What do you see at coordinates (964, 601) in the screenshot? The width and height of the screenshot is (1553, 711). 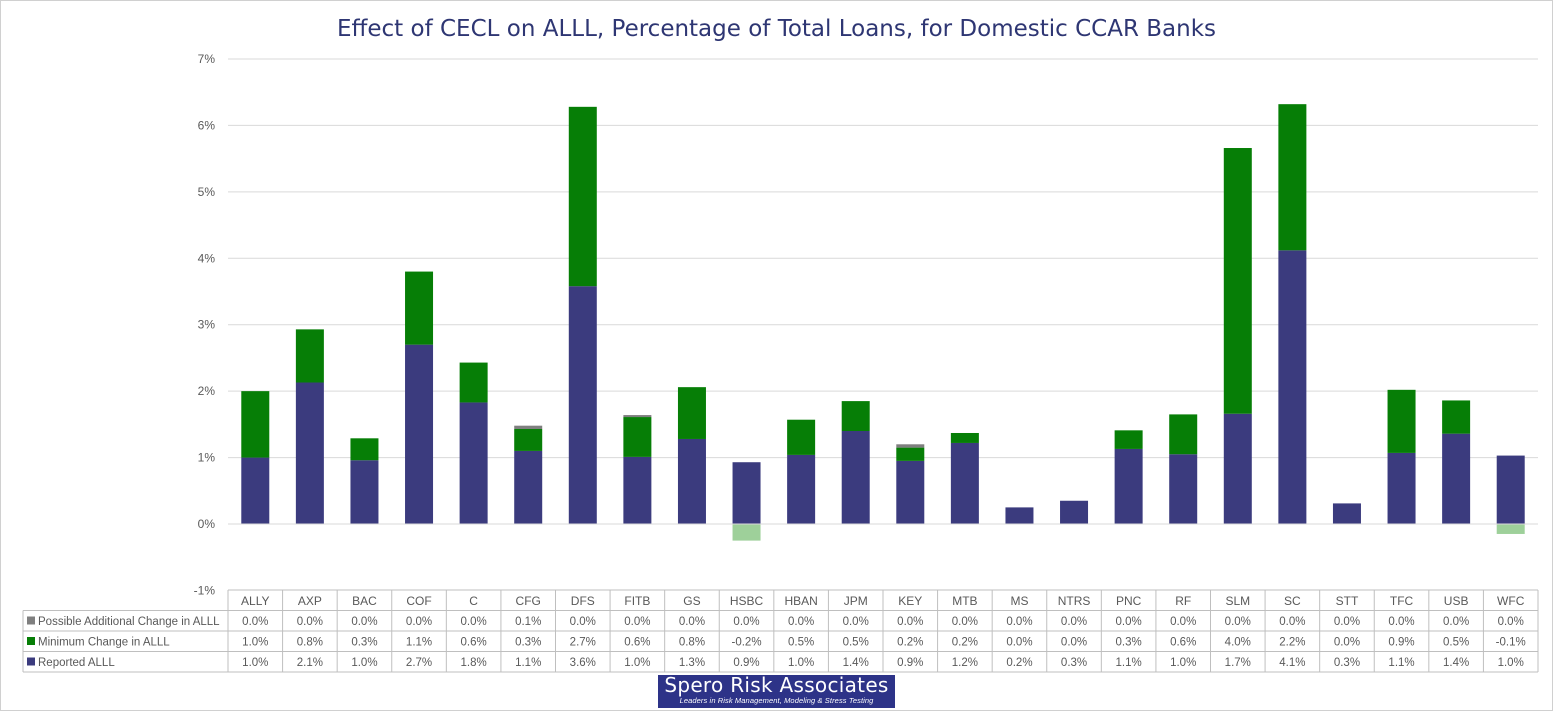 I see `category-label: MTB` at bounding box center [964, 601].